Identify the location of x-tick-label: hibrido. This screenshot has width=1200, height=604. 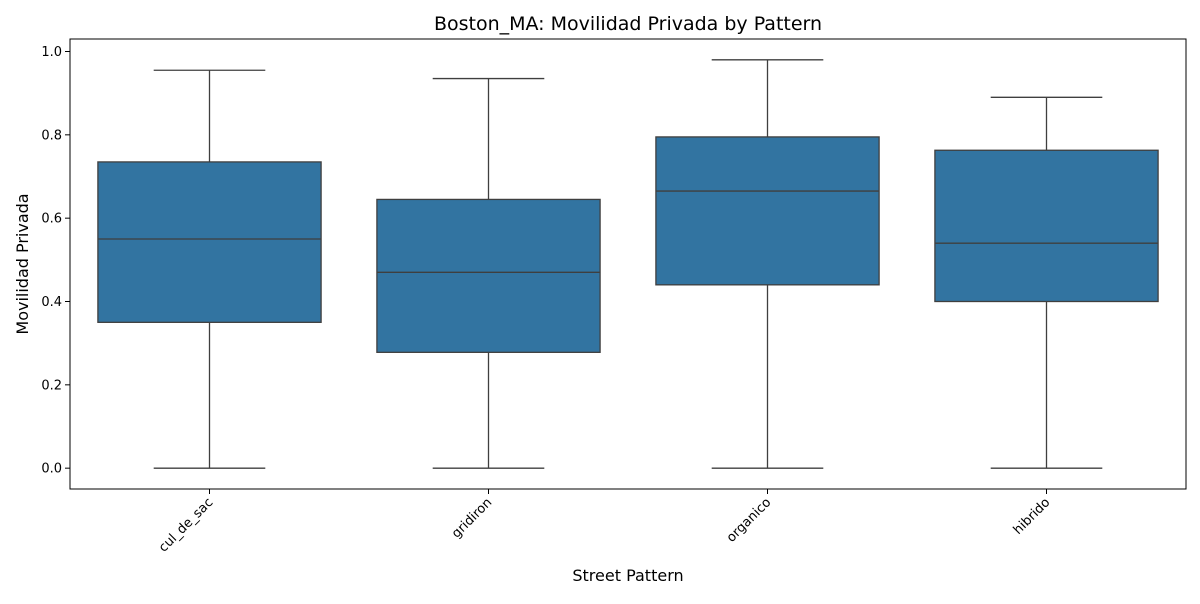
(1032, 516).